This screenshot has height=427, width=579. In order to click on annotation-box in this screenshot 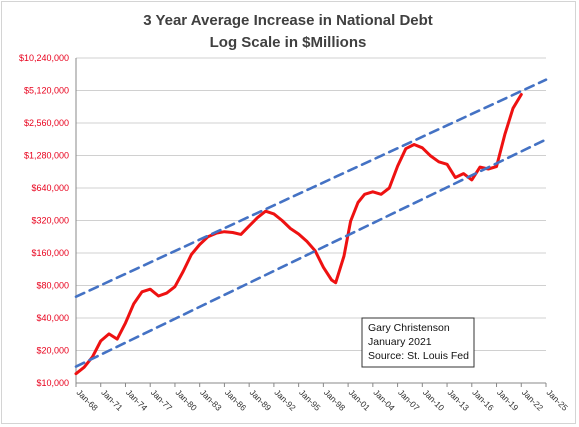, I will do `click(418, 342)`.